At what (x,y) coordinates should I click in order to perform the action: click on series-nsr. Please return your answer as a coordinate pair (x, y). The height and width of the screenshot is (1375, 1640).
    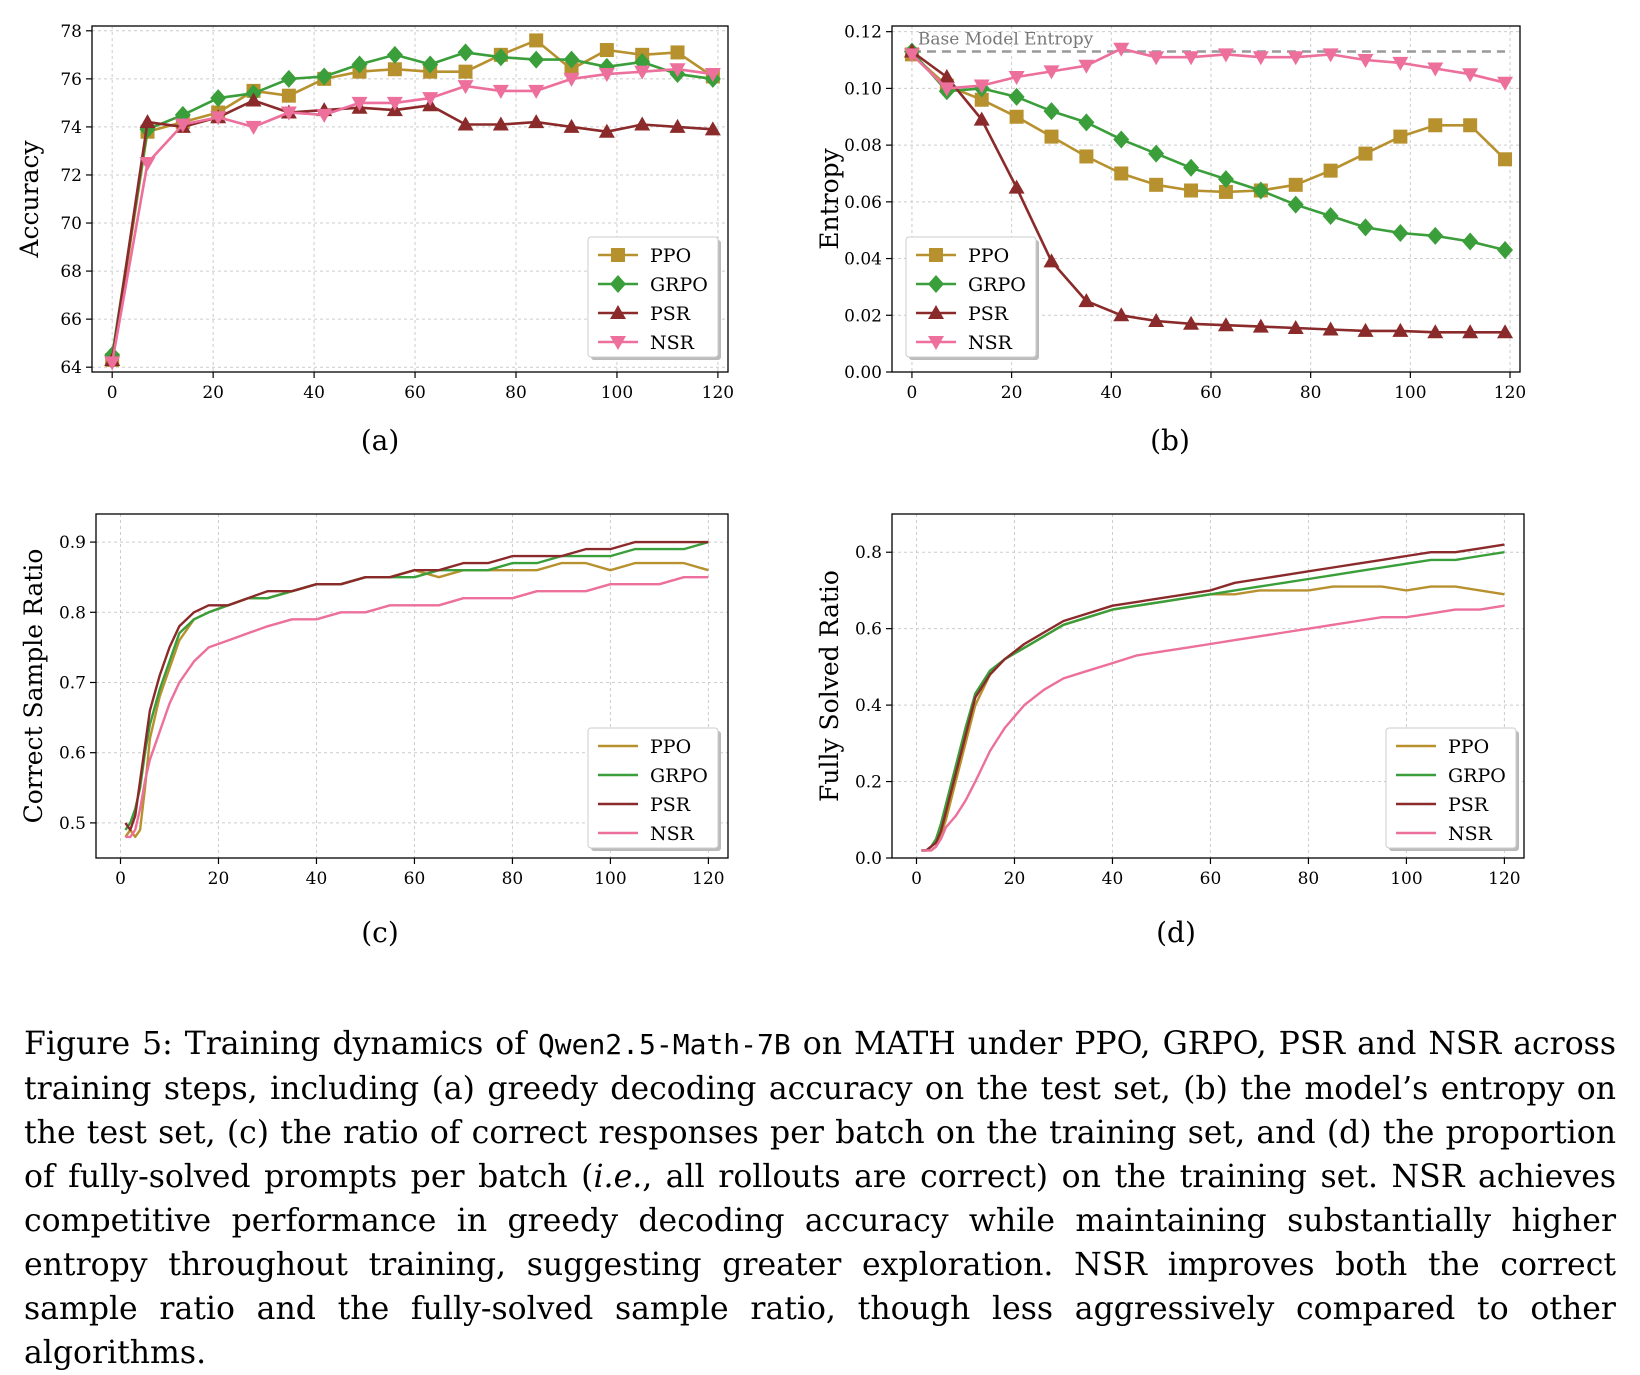
    Looking at the image, I should click on (1213, 728).